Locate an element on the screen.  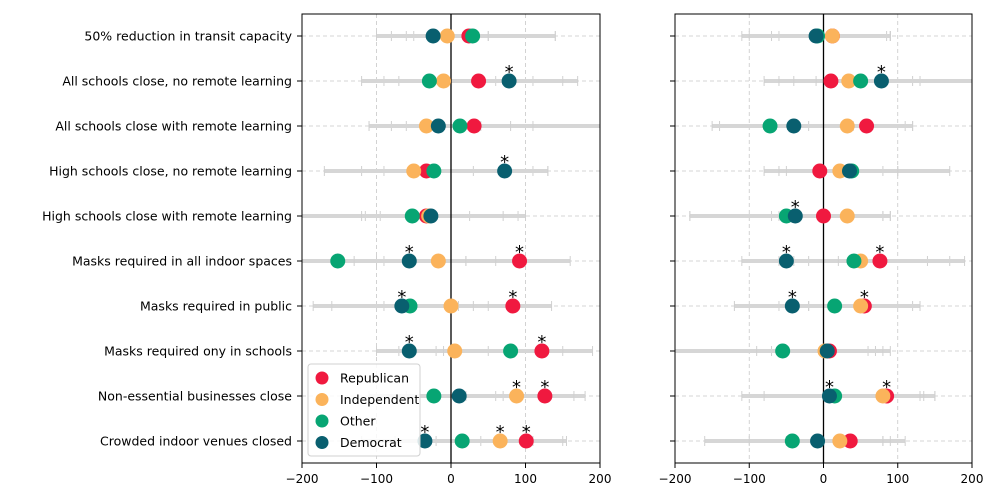
legend-label-republican: Republican is located at coordinates (374, 378).